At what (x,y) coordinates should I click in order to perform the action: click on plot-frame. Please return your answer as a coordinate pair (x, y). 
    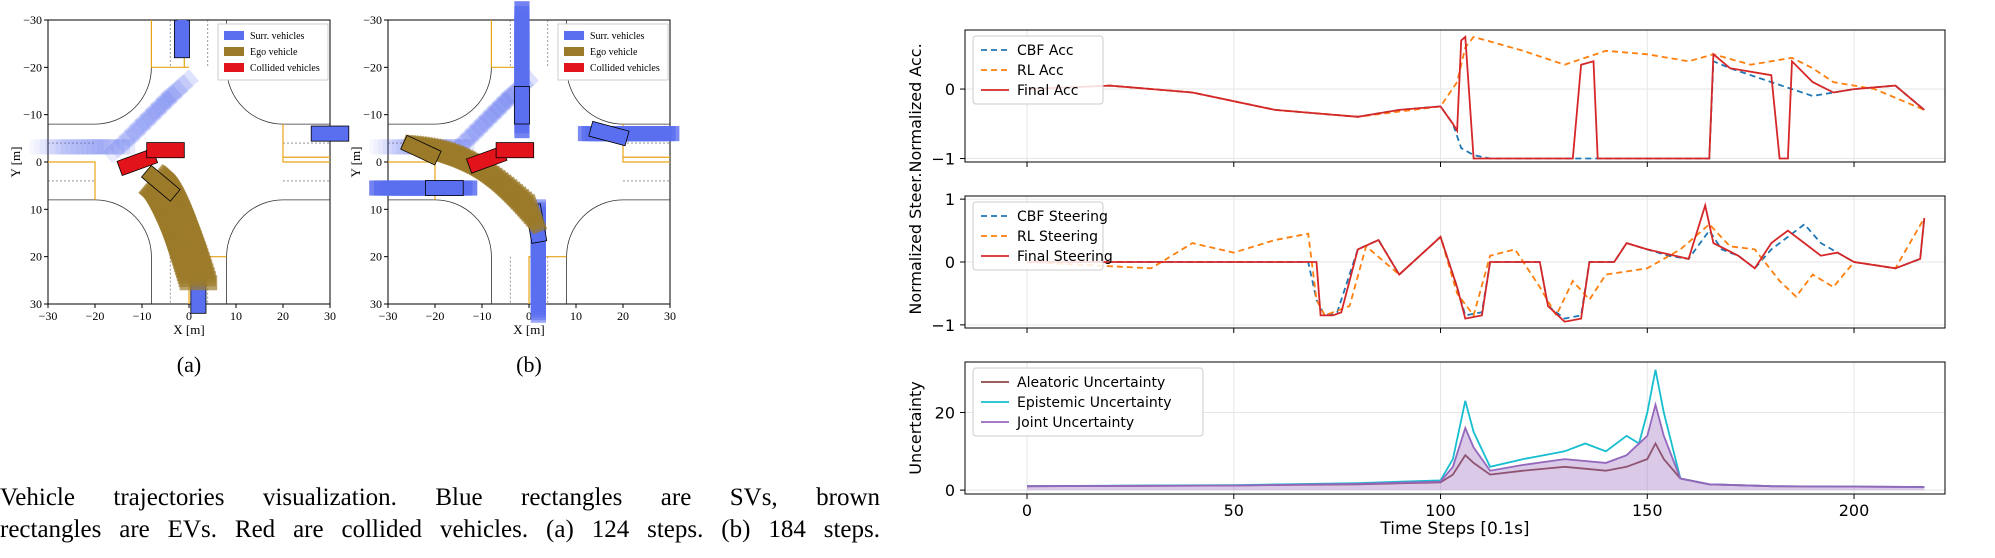
    Looking at the image, I should click on (1455, 96).